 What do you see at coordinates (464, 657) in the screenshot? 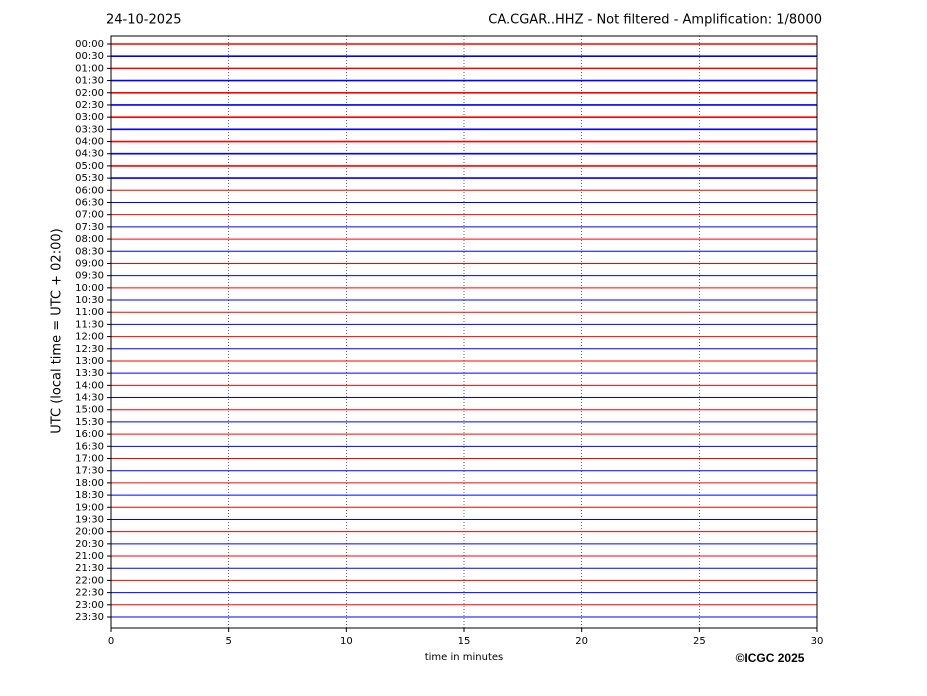
I see `x-axis-label: time in minutes` at bounding box center [464, 657].